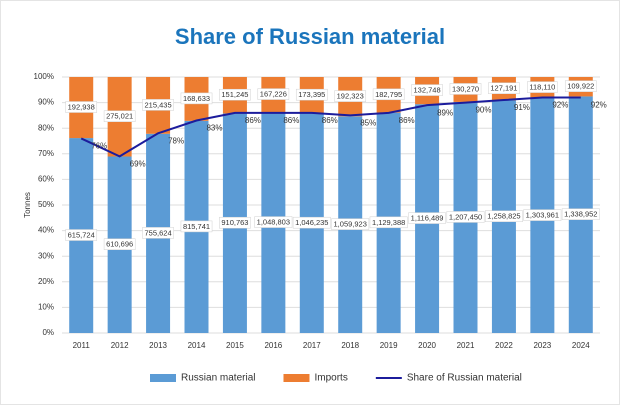 The width and height of the screenshot is (620, 405). What do you see at coordinates (218, 378) in the screenshot?
I see `legend-label: Russian material` at bounding box center [218, 378].